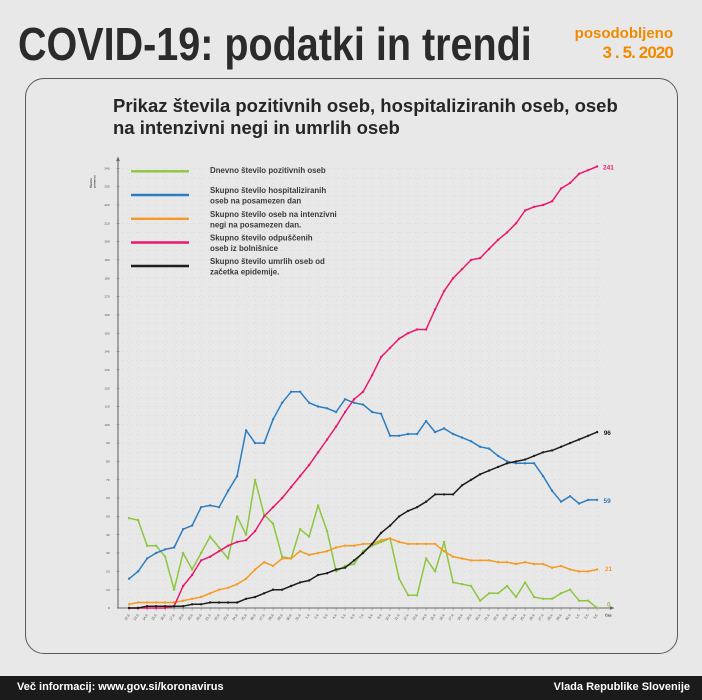  I want to click on svg-text: 120, so click(106, 388).